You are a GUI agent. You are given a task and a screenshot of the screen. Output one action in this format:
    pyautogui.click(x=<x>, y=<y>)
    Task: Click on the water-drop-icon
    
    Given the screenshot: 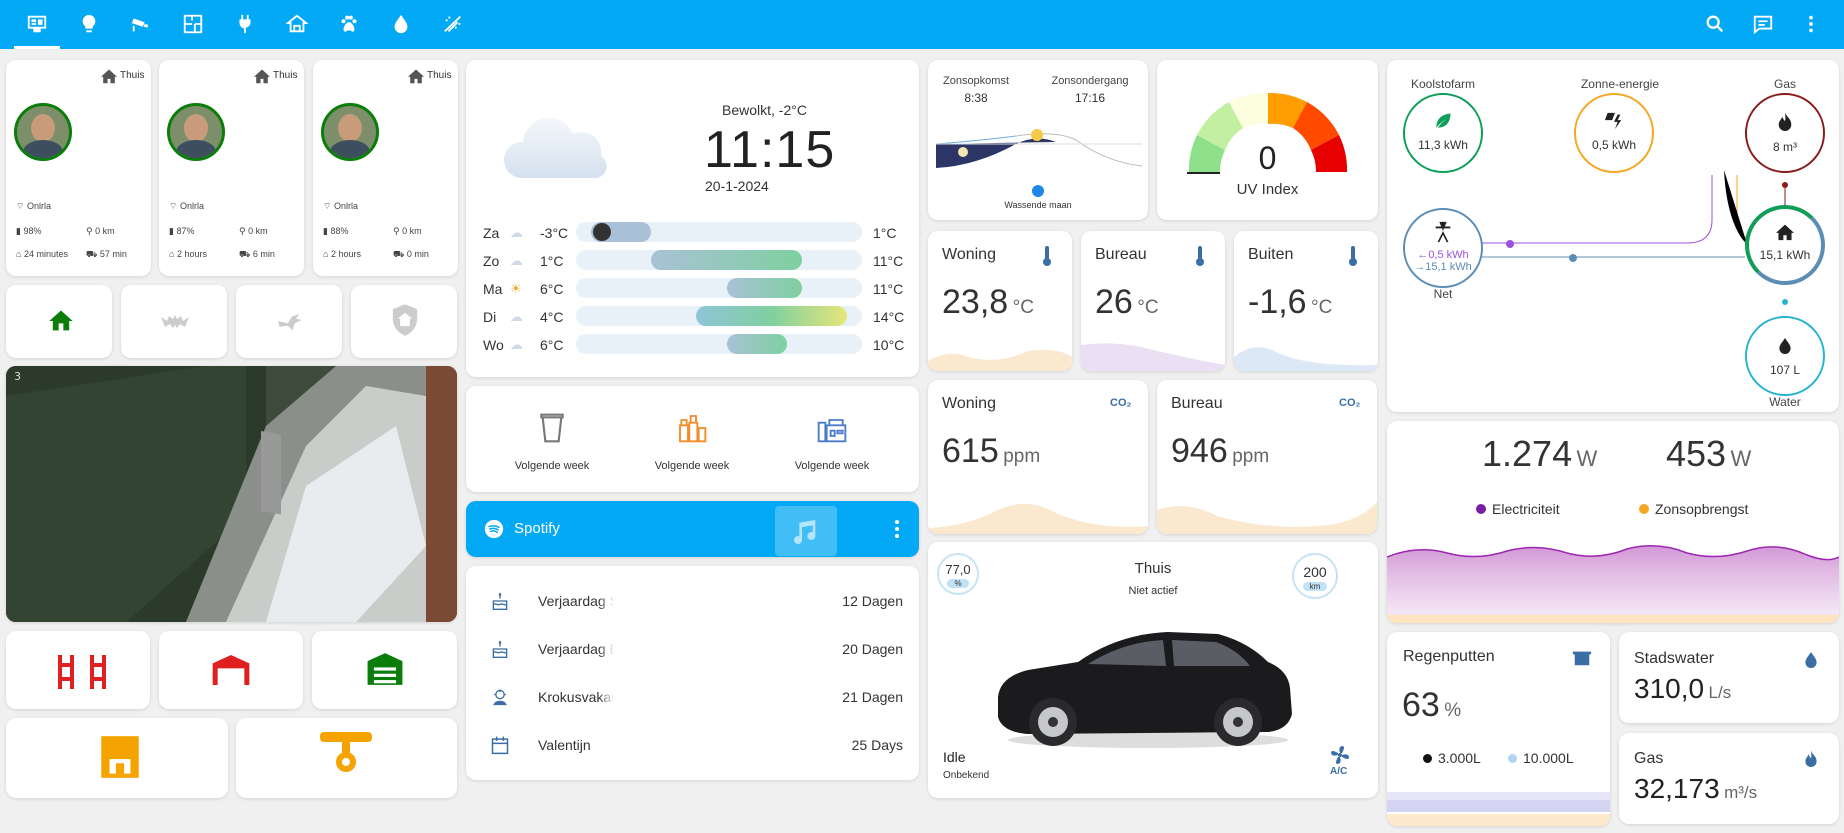 What is the action you would take?
    pyautogui.click(x=401, y=24)
    